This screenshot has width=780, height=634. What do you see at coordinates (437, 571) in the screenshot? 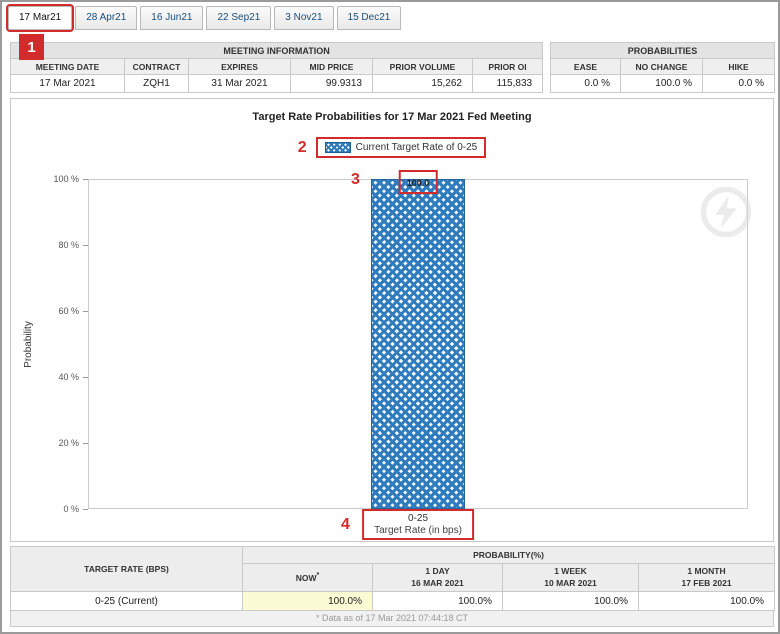
I see `bt-col-1-day-label: 1 DAY` at bounding box center [437, 571].